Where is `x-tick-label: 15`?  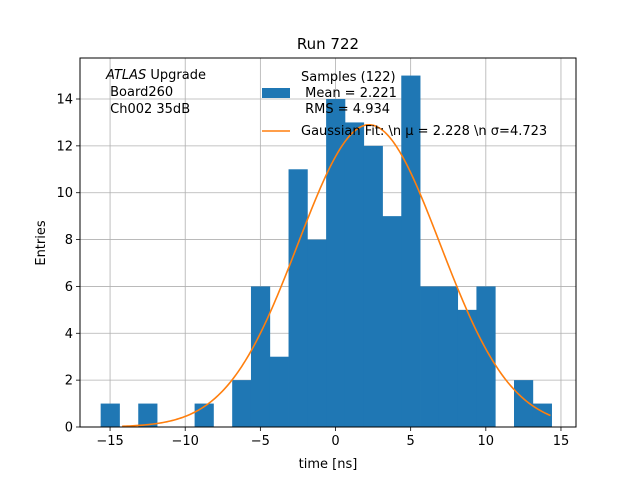
x-tick-label: 15 is located at coordinates (561, 441).